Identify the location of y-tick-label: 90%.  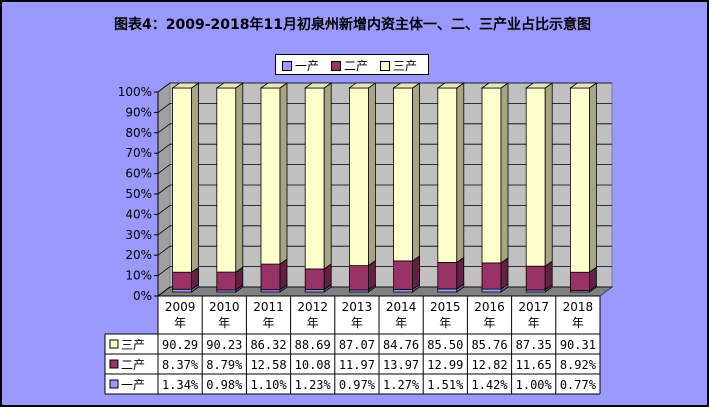
(138, 112).